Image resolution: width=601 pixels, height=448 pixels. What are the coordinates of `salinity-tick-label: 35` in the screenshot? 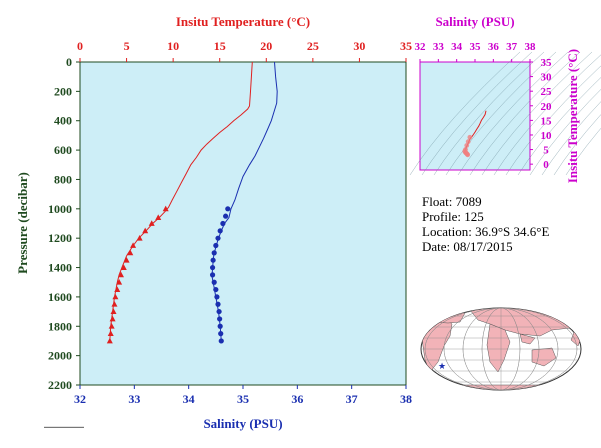 It's located at (243, 399).